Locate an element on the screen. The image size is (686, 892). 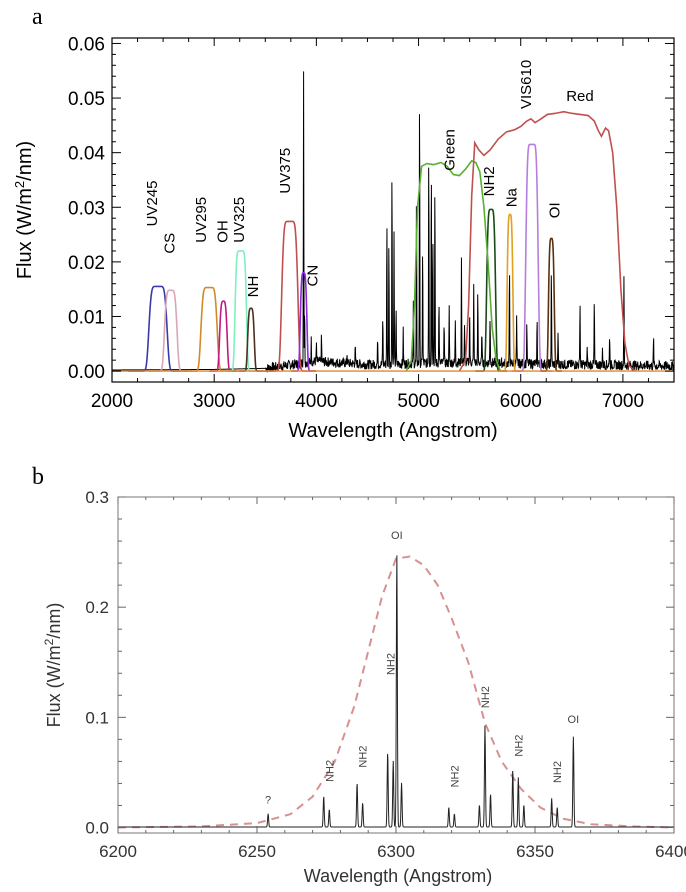
panel-a-y-tick-label: 0.05 is located at coordinates (86, 99).